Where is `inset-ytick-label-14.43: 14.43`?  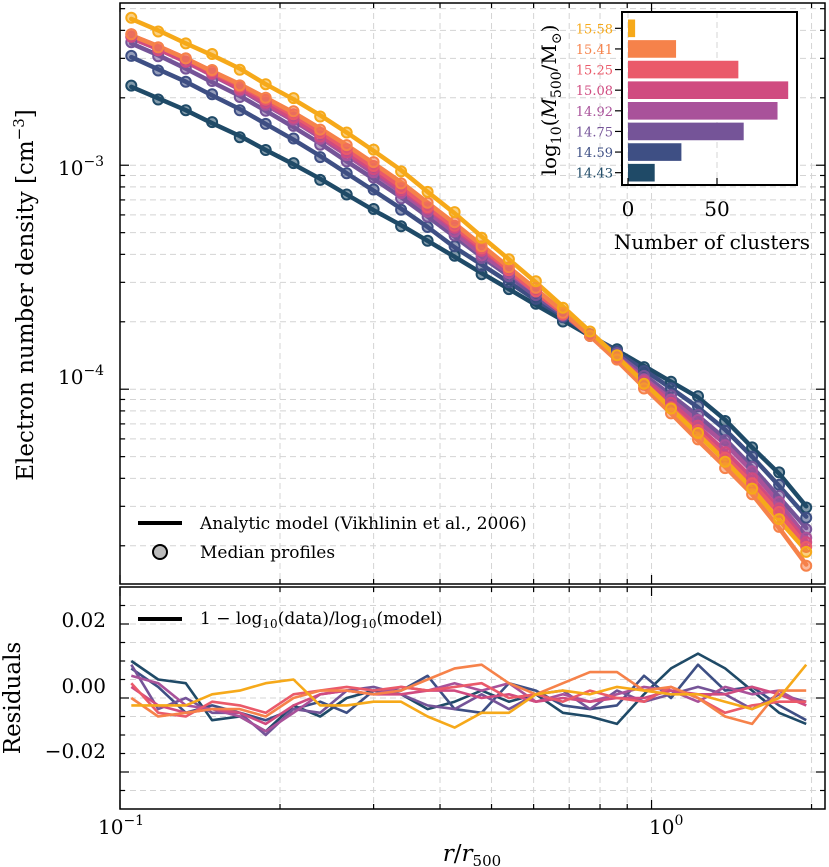 inset-ytick-label-14.43: 14.43 is located at coordinates (594, 174).